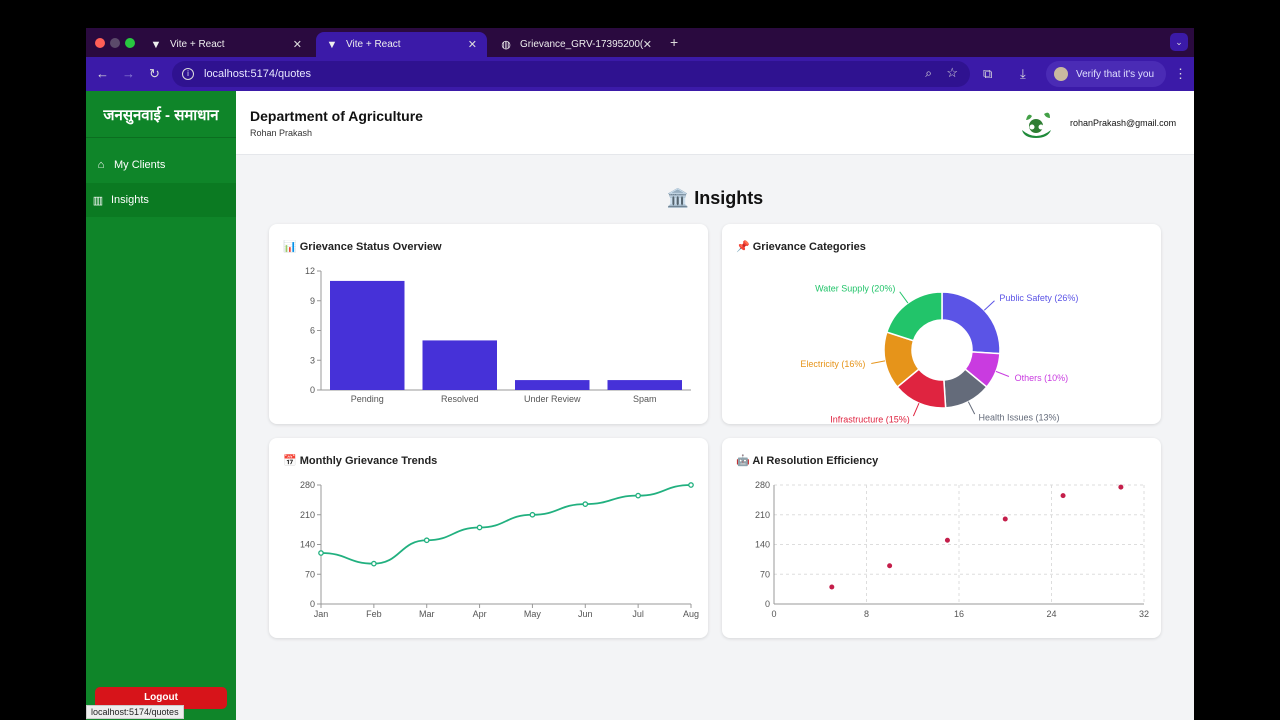 This screenshot has width=1280, height=720. I want to click on minimize-window-button, so click(115, 43).